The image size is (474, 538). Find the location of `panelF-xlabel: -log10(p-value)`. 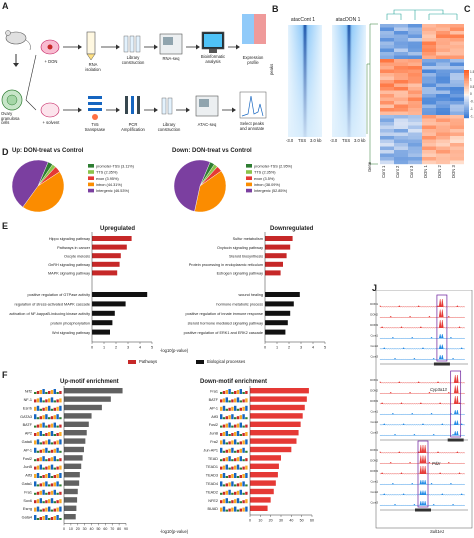

panelF-xlabel: -log10(p-value) is located at coordinates (174, 531).